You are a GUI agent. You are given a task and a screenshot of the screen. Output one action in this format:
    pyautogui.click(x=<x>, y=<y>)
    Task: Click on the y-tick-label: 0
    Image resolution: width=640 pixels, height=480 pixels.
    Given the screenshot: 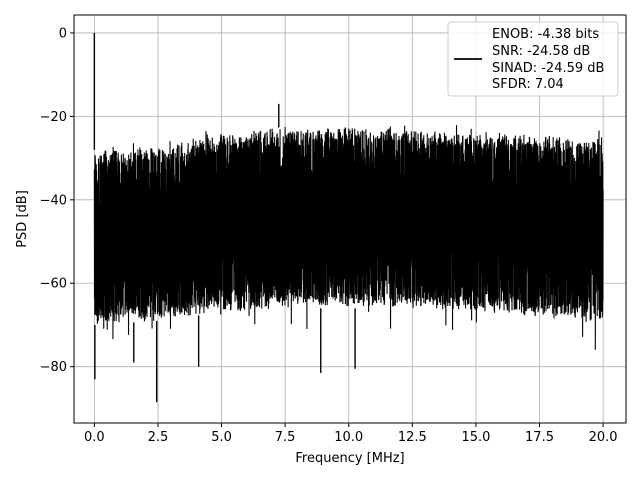 What is the action you would take?
    pyautogui.click(x=63, y=33)
    